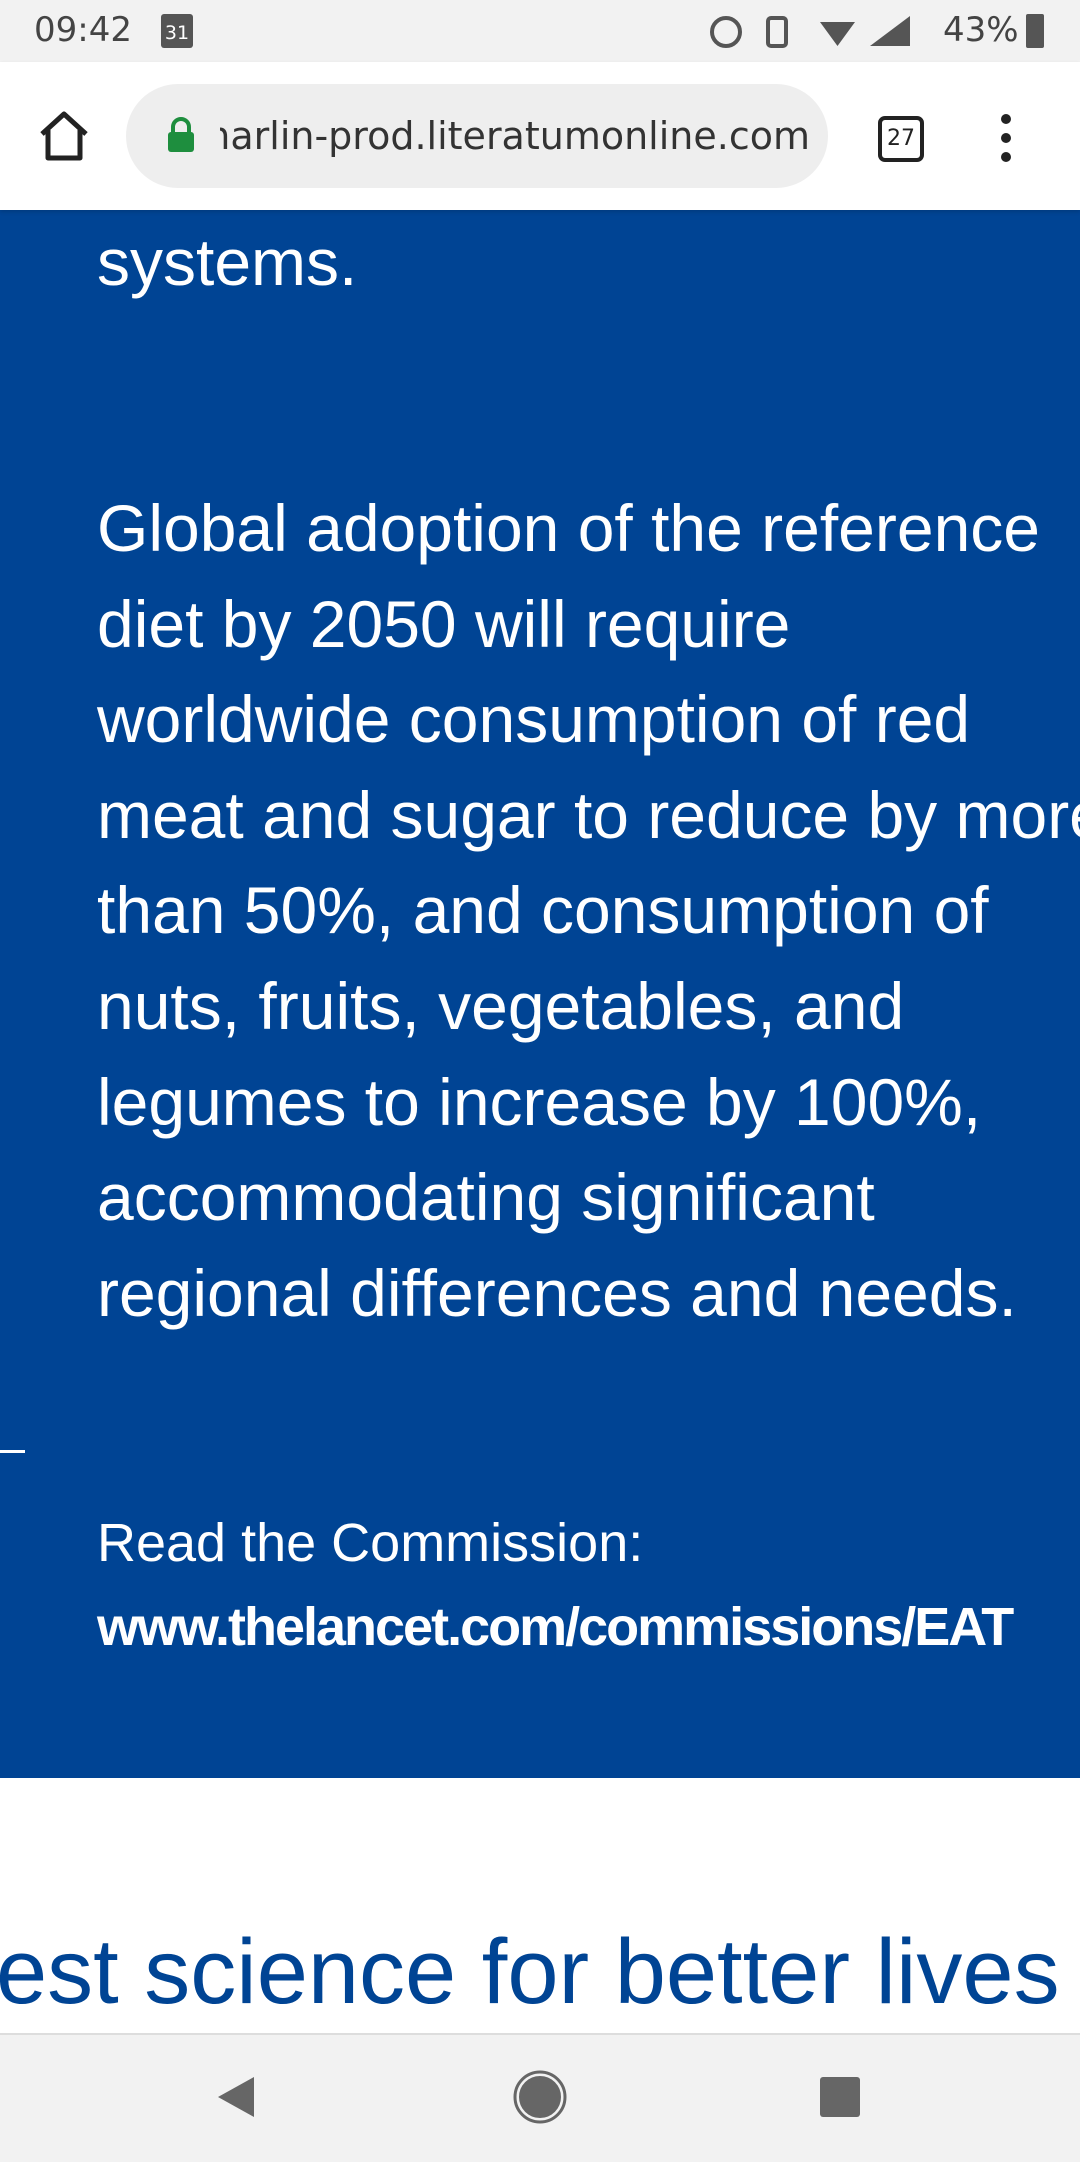 This screenshot has width=1080, height=2166. What do you see at coordinates (539, 1101) in the screenshot?
I see `paragraph-line: legumes to increase by 100%,` at bounding box center [539, 1101].